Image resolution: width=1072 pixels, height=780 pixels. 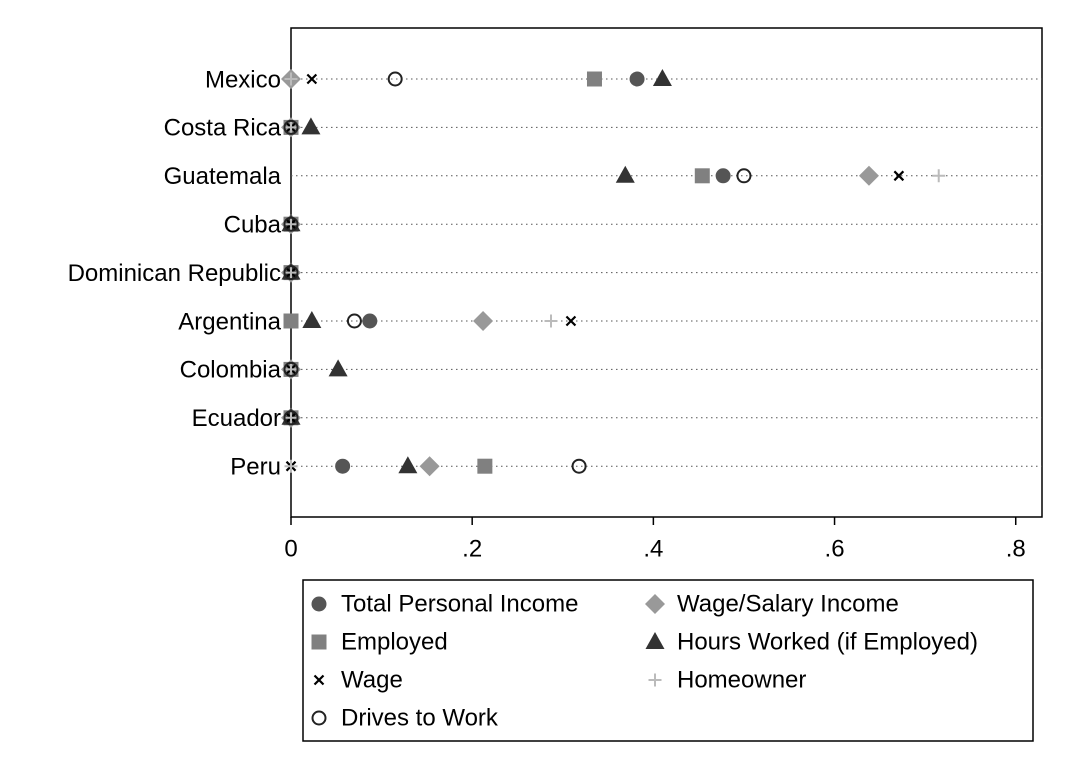 What do you see at coordinates (223, 176) in the screenshot?
I see `y-tick-label: Guatemala` at bounding box center [223, 176].